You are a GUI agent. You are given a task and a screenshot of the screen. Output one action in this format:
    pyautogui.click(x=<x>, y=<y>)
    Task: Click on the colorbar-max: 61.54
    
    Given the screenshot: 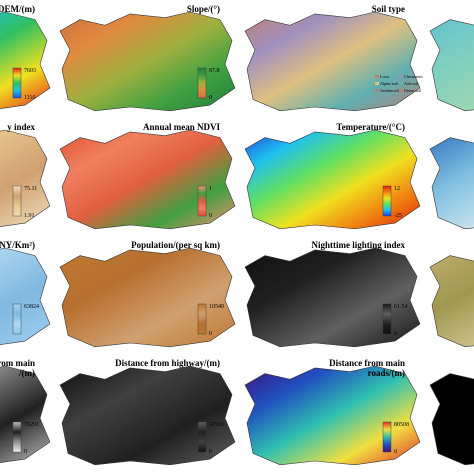 What is the action you would take?
    pyautogui.click(x=401, y=307)
    